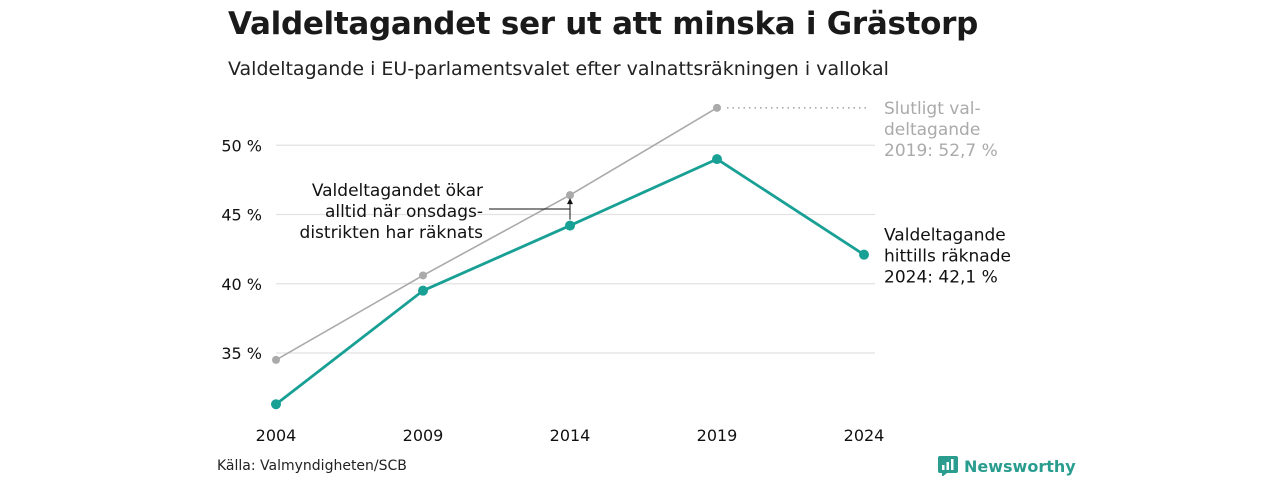 This screenshot has height=480, width=1280. I want to click on brand-name: Newsworthy, so click(1020, 466).